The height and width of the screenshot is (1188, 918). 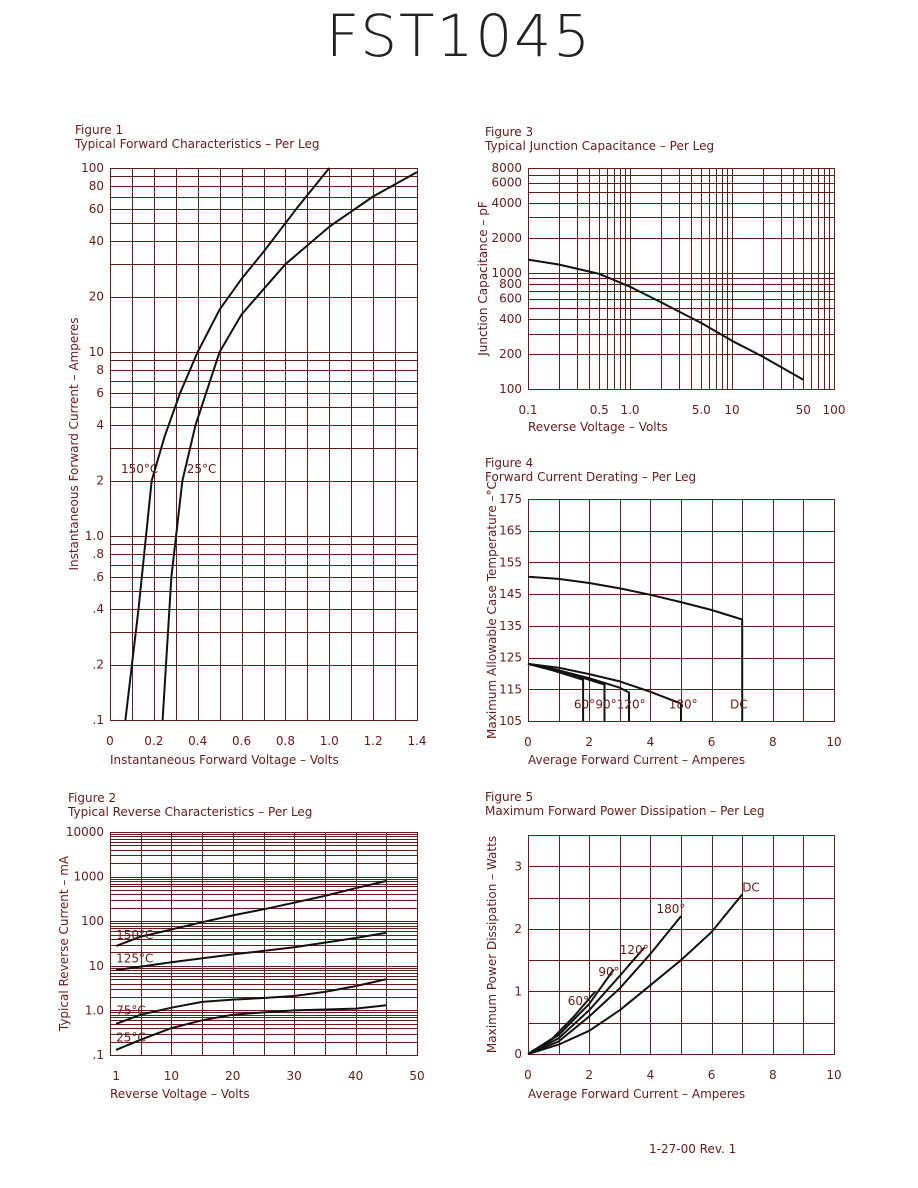 What do you see at coordinates (285, 741) in the screenshot?
I see `x-tick-label: 0.8` at bounding box center [285, 741].